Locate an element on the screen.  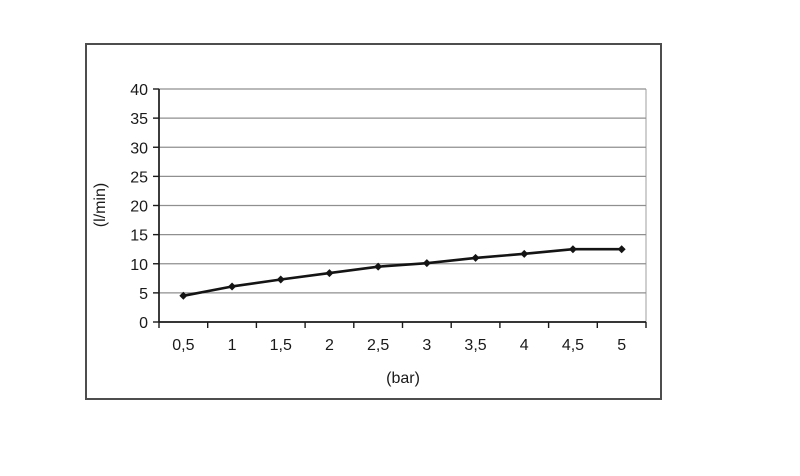
y-tick-label: 25 is located at coordinates (139, 177).